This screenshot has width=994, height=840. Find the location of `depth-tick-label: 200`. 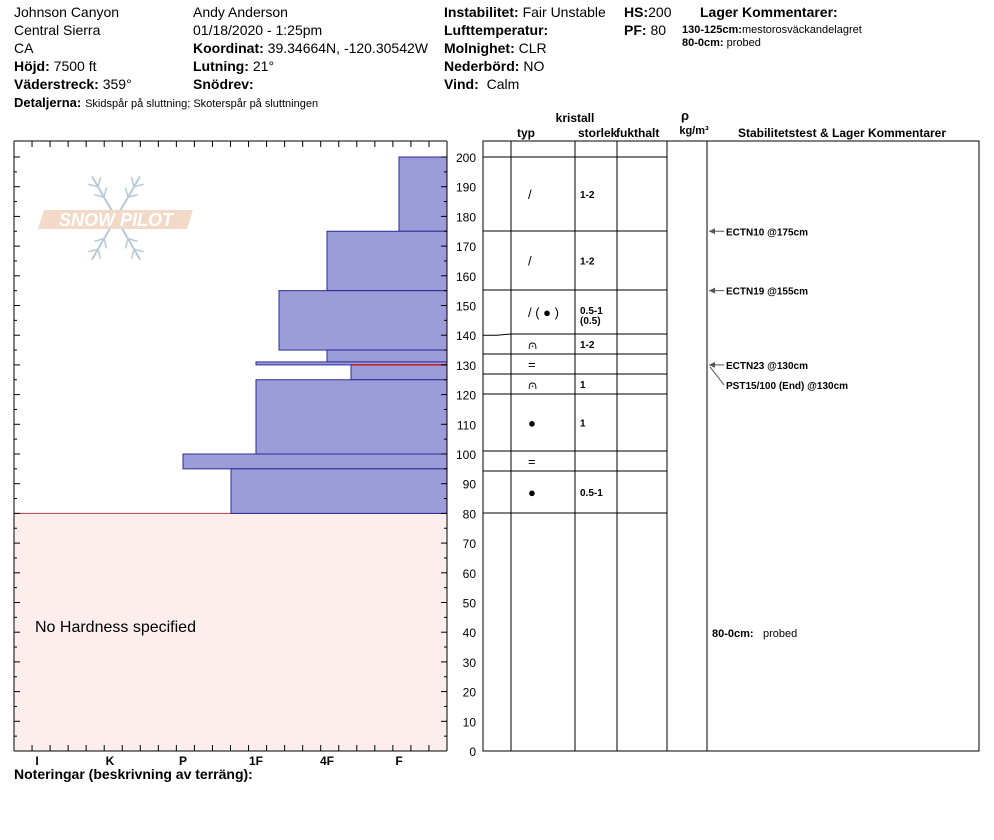

depth-tick-label: 200 is located at coordinates (466, 158).